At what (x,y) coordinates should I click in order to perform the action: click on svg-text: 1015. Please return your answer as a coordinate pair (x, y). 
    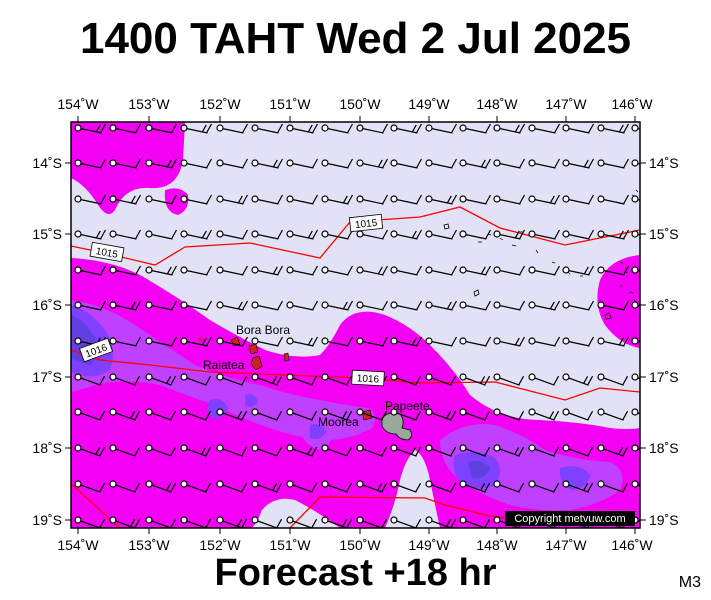
    Looking at the image, I should click on (367, 224).